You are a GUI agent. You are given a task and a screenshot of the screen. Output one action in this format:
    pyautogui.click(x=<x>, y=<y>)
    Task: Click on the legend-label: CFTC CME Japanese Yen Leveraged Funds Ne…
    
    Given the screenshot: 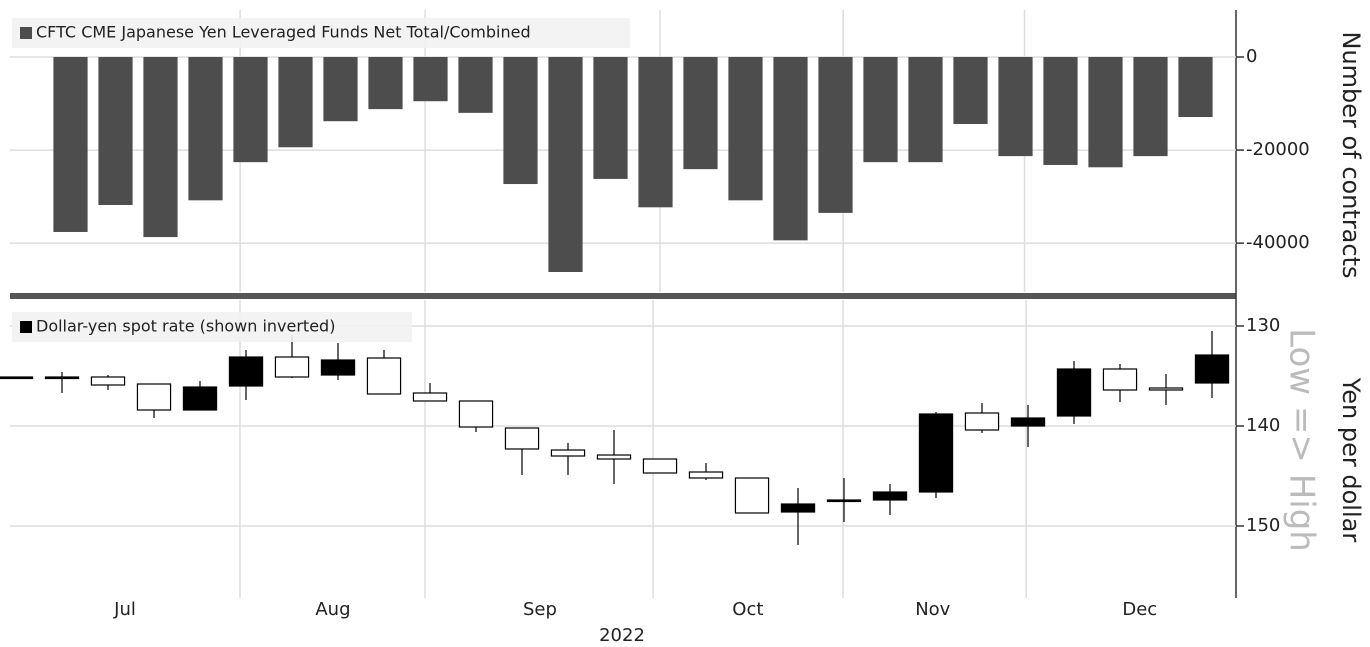 What is the action you would take?
    pyautogui.click(x=283, y=32)
    